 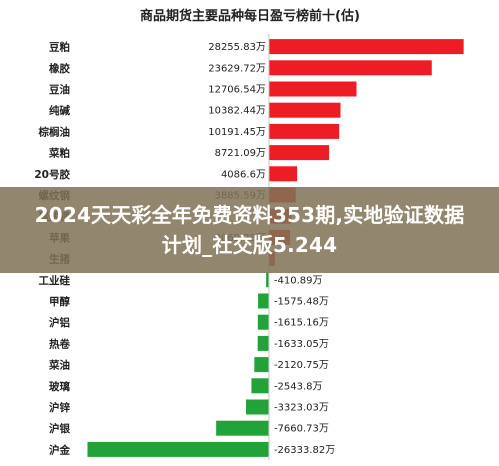 I want to click on value-label: -410.89万, so click(x=298, y=280).